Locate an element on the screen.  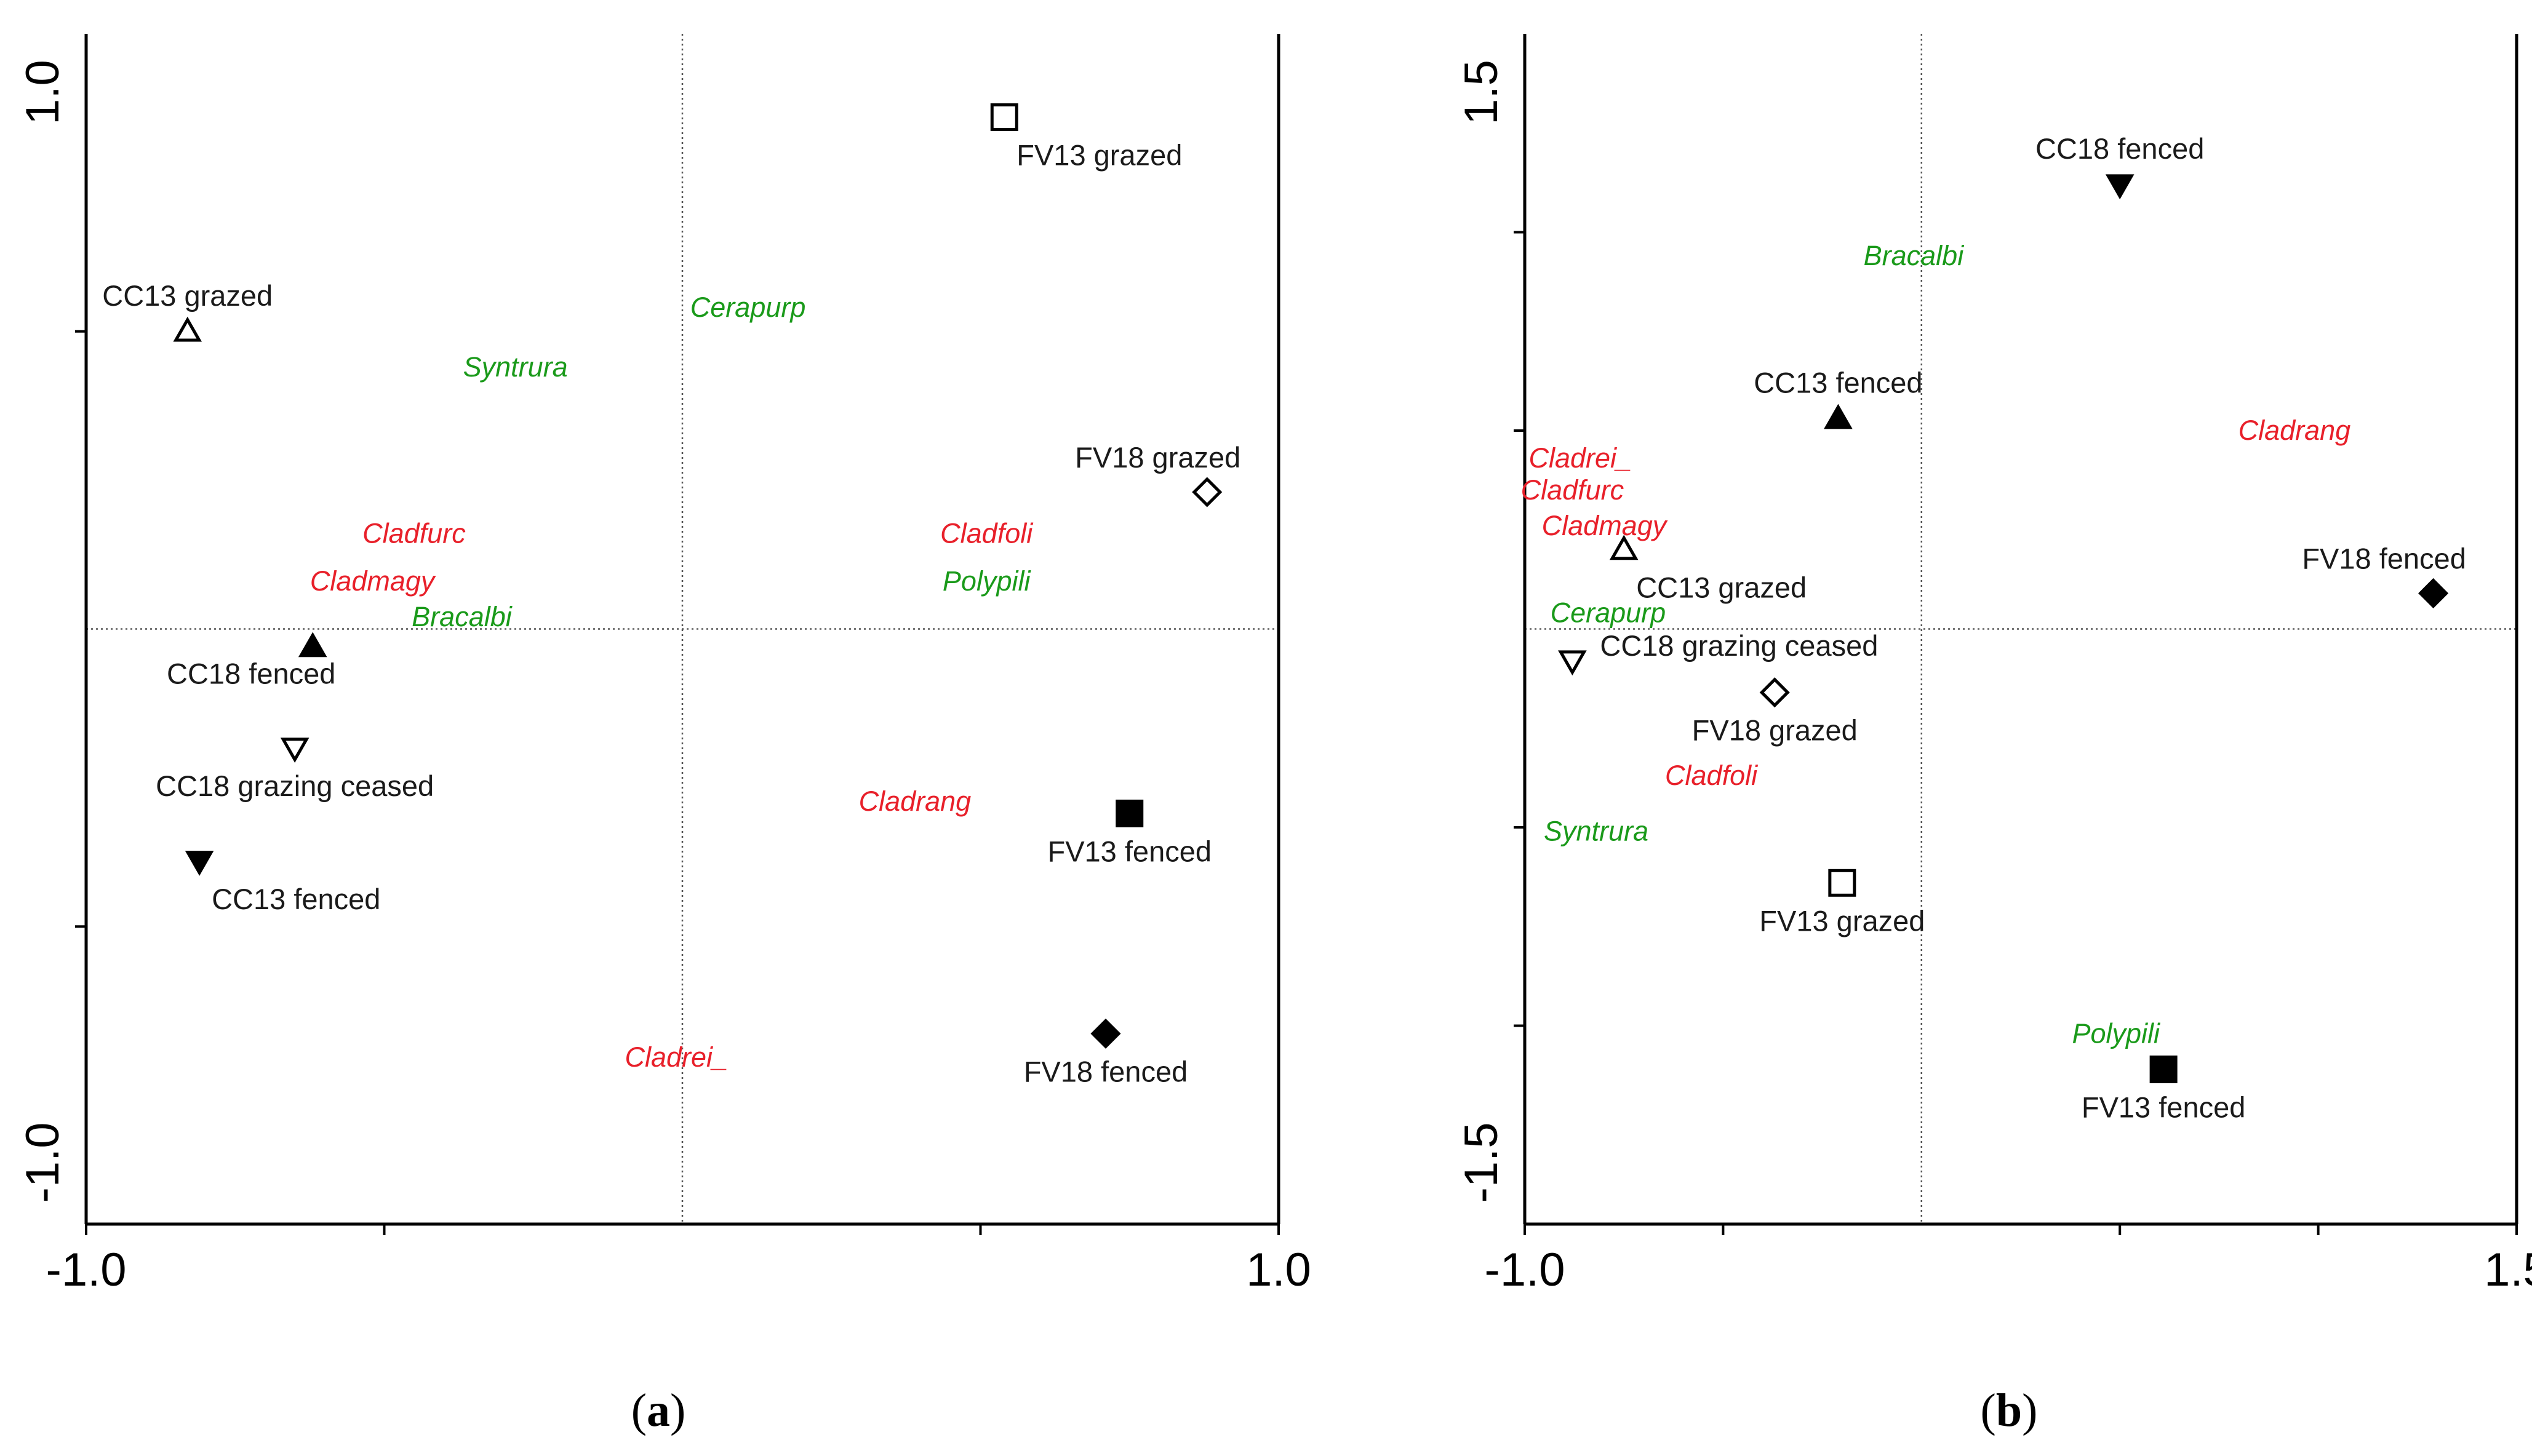
panel-a-species-cladfoli: Cladfoli is located at coordinates (987, 533).